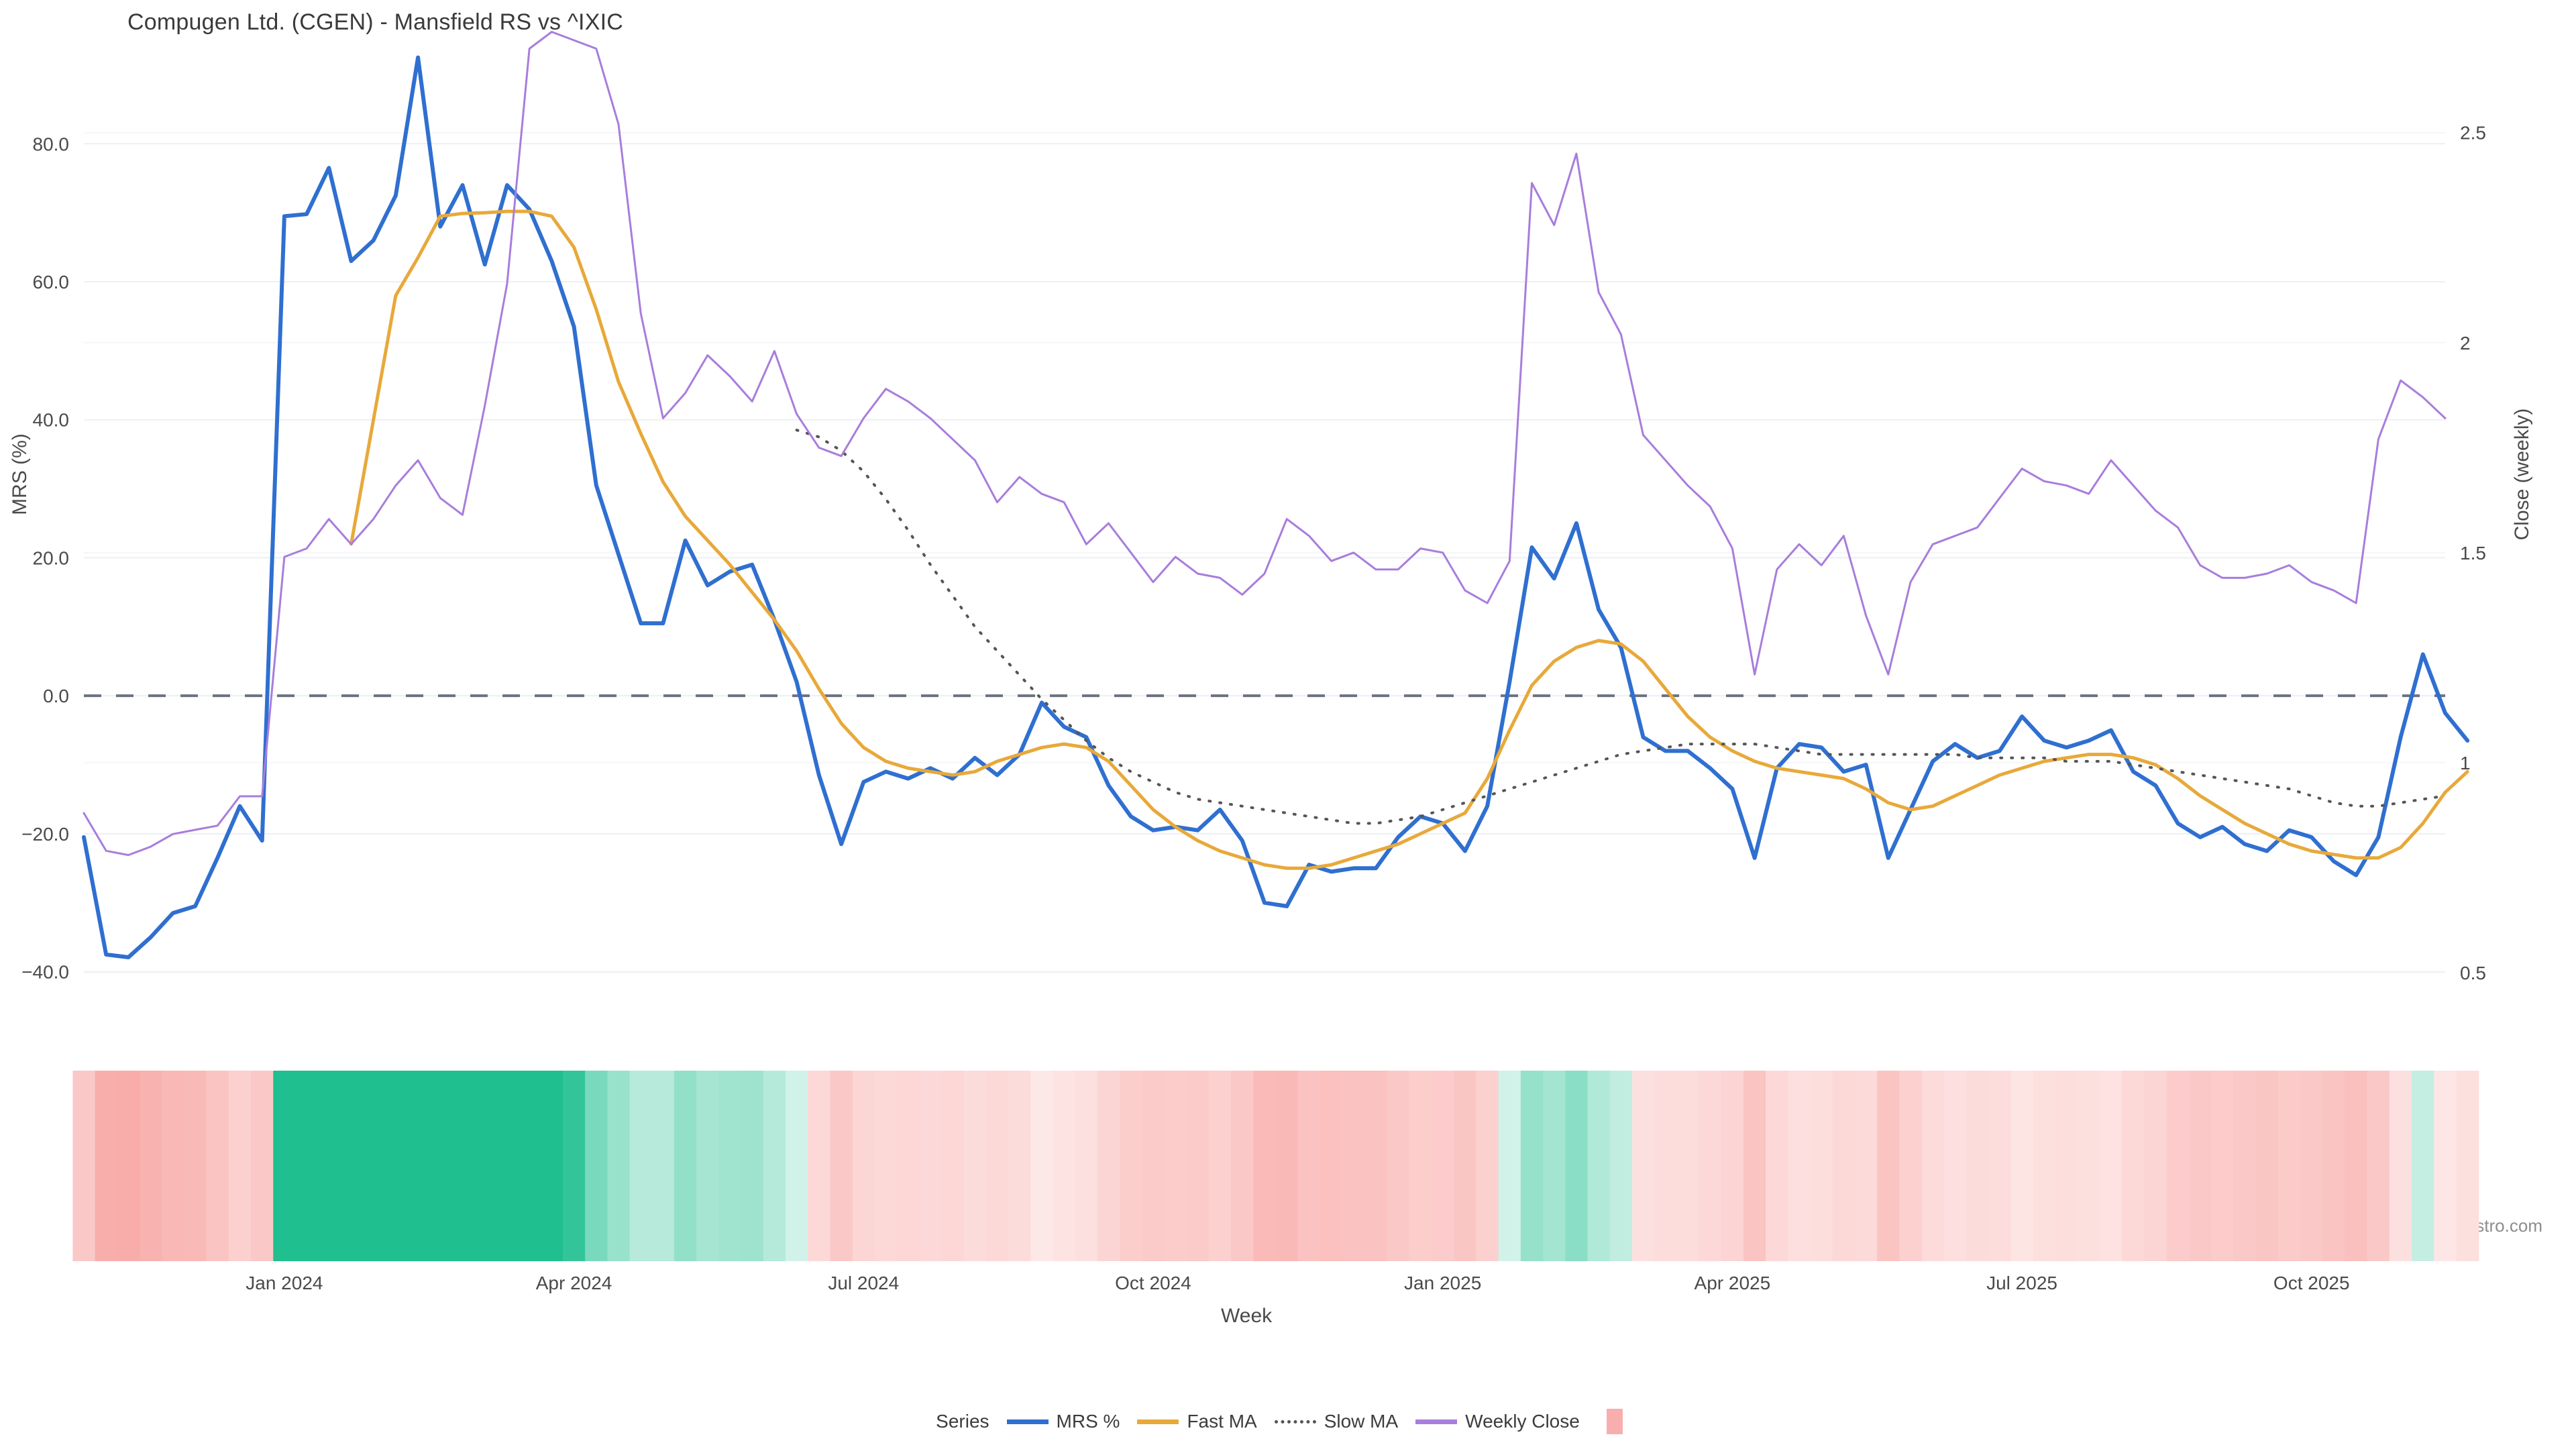  I want to click on y-axis-right-ticks: 2.5 2 1.5 1 0.5, so click(2473, 553).